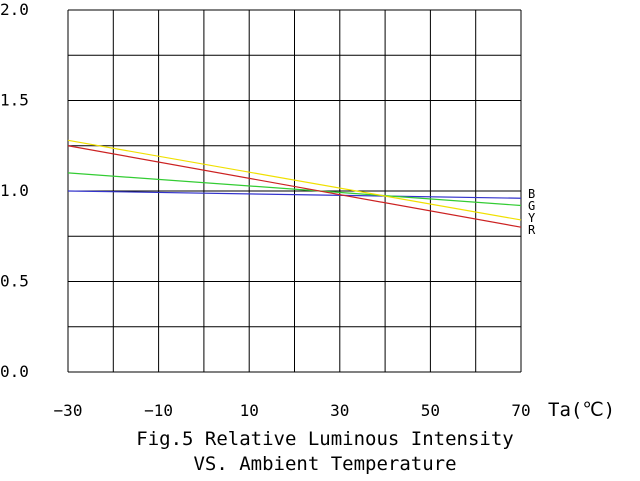  I want to click on series-label-y: Y, so click(532, 218).